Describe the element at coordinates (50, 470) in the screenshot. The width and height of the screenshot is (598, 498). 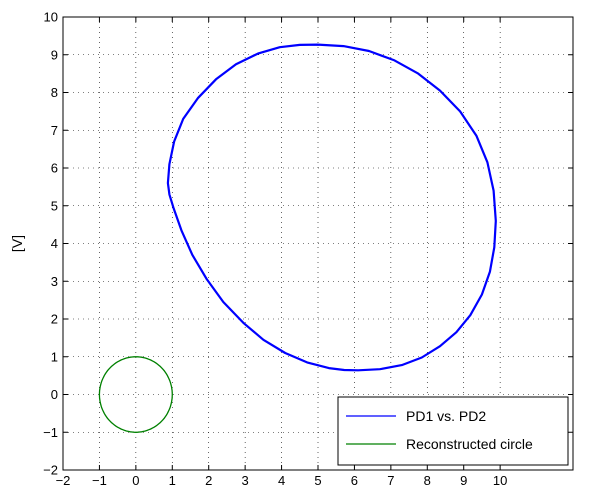
I see `y-tick-label: −2` at that location.